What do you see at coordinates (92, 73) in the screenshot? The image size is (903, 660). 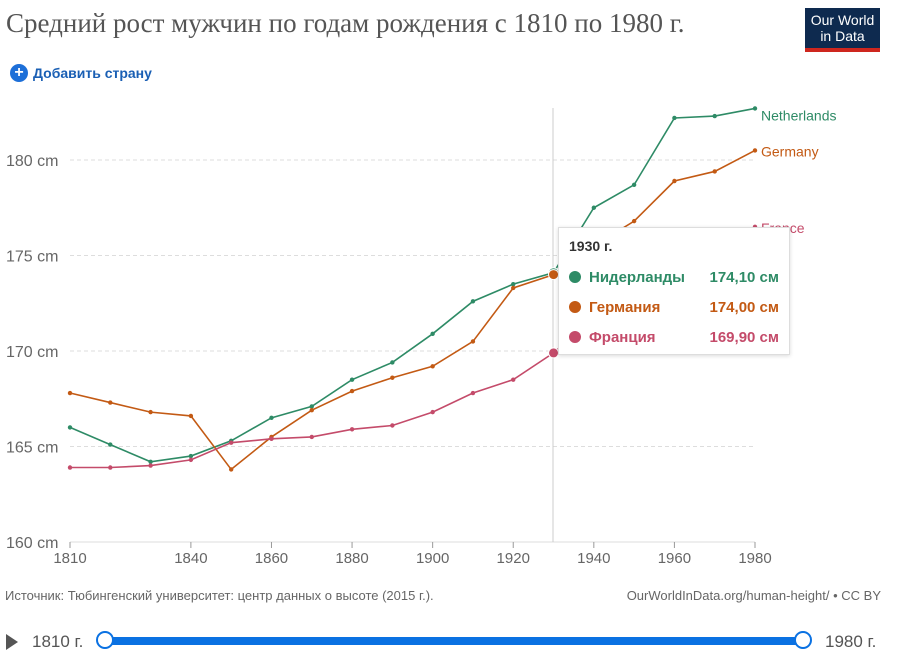 I see `add-country-label: Добавить страну` at bounding box center [92, 73].